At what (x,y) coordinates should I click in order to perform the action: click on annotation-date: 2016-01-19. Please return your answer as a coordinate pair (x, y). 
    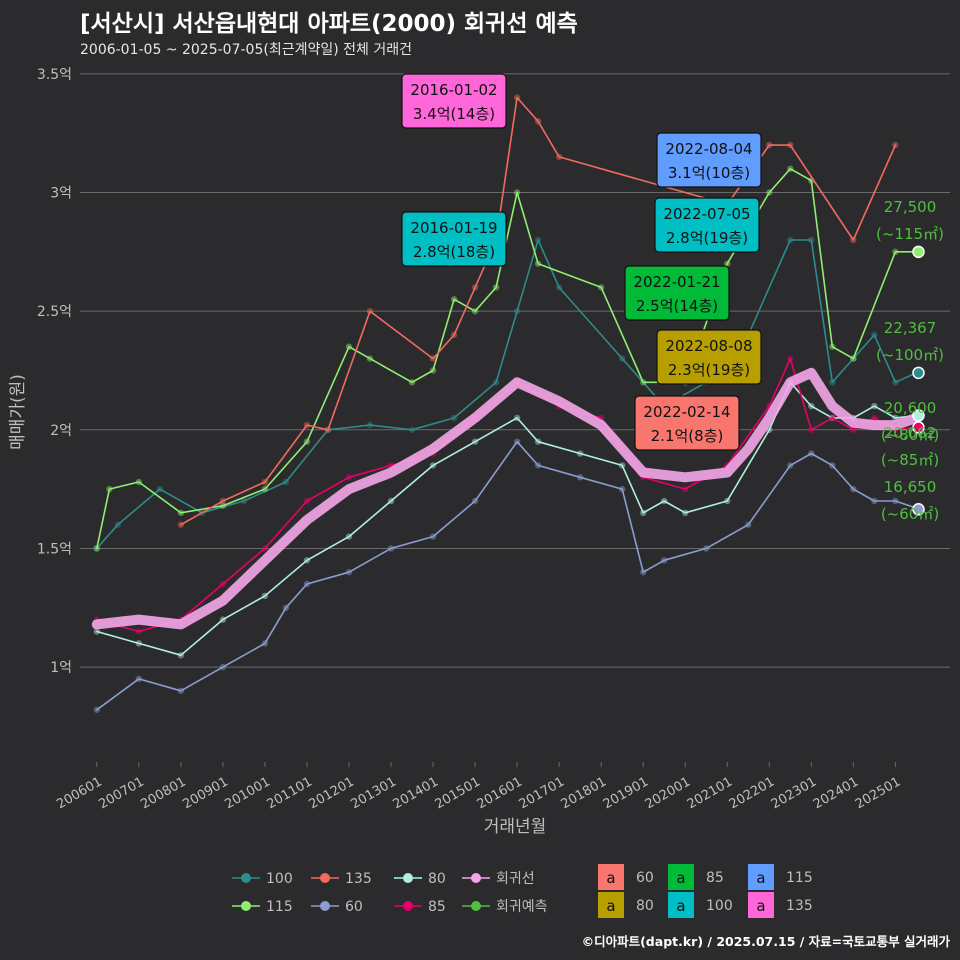
    Looking at the image, I should click on (453, 228).